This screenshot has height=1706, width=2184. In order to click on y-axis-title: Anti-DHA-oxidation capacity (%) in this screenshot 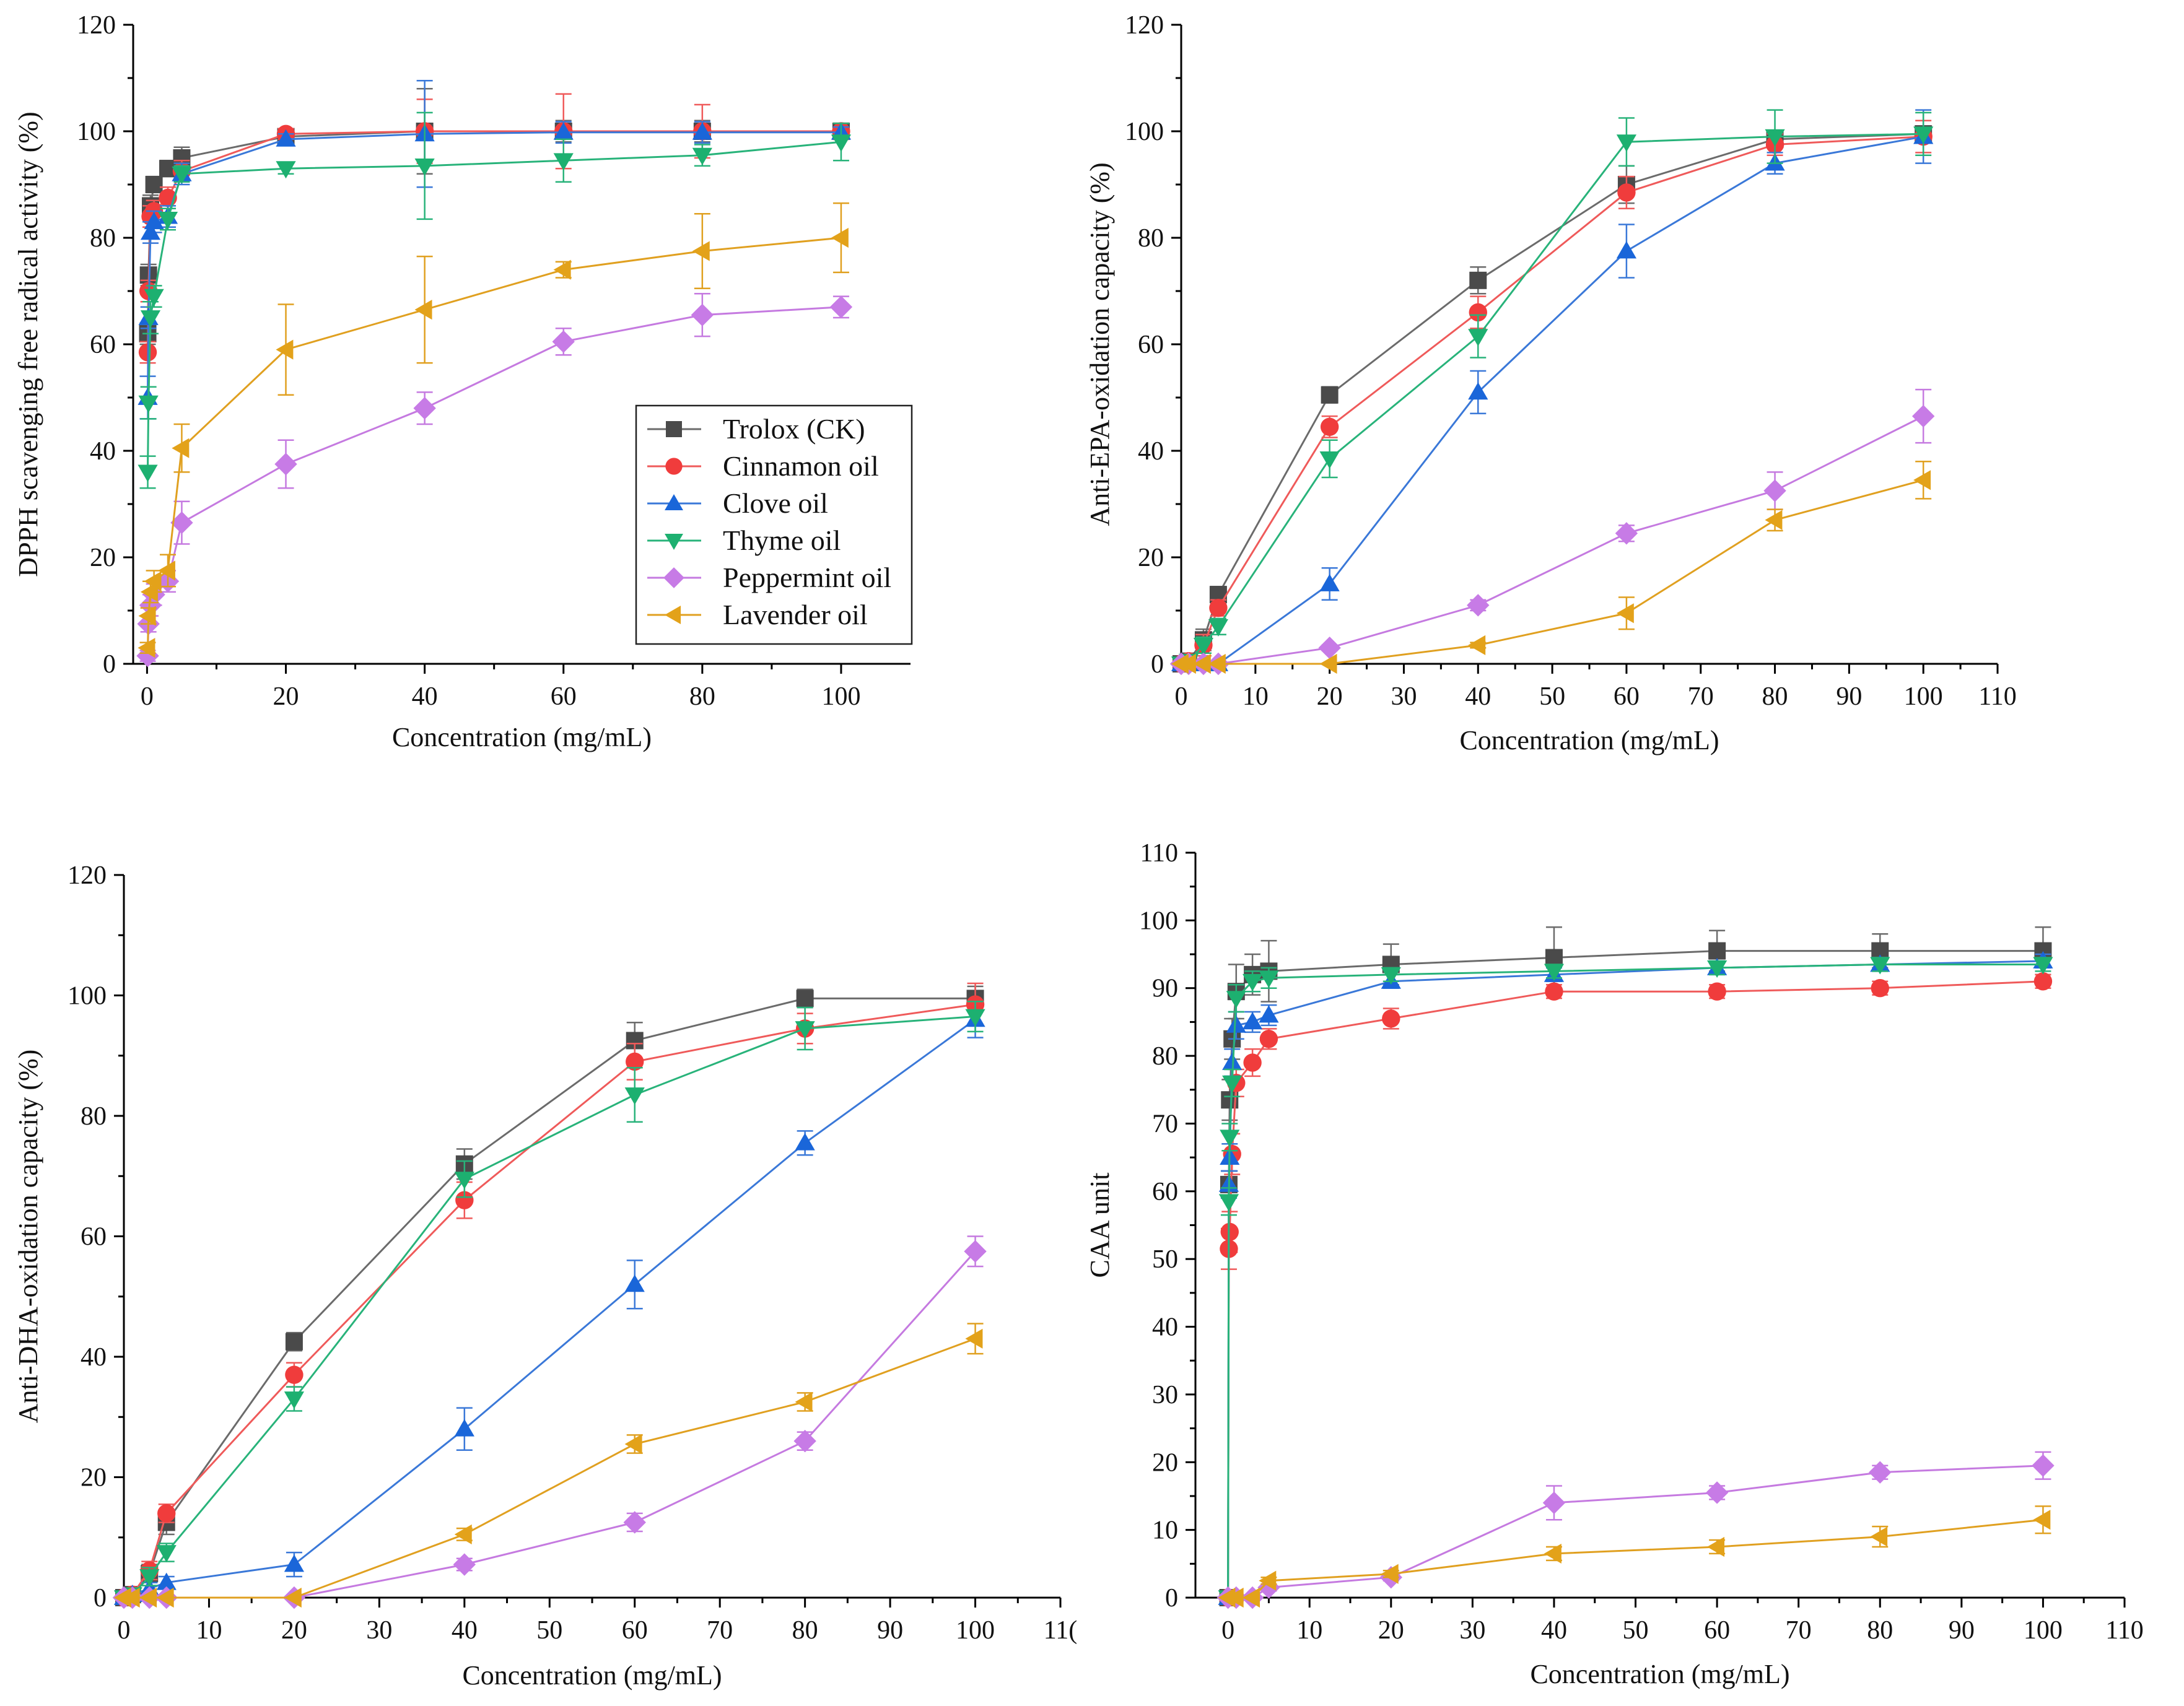, I will do `click(28, 1237)`.